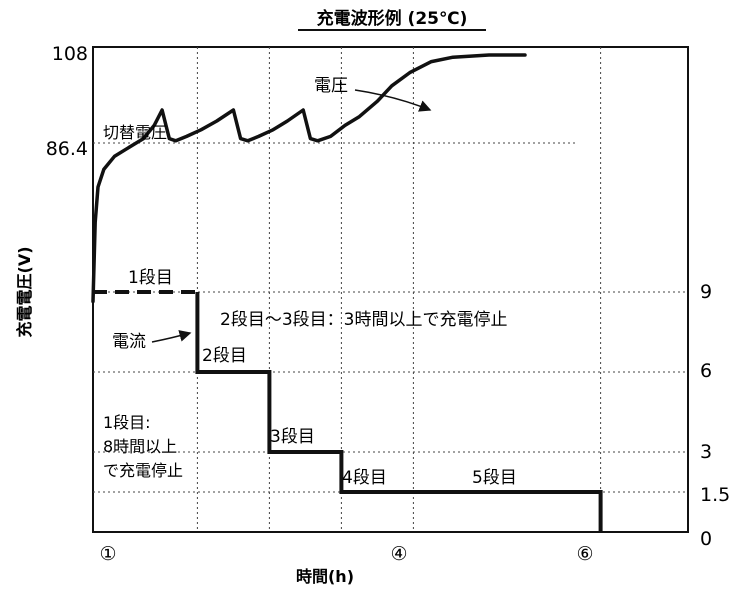 This screenshot has width=731, height=589. I want to click on right-tick-label-0: 0, so click(706, 539).